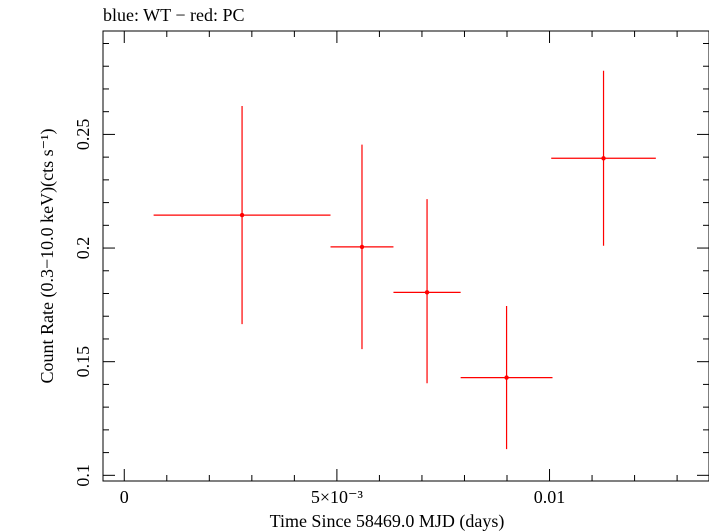 The height and width of the screenshot is (532, 709). What do you see at coordinates (83, 248) in the screenshot?
I see `y-tick-label: 0.2` at bounding box center [83, 248].